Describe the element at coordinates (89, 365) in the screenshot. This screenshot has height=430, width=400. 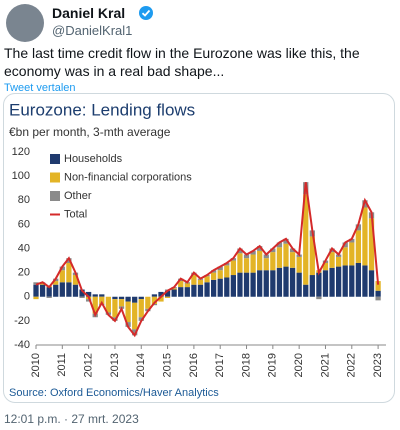
I see `x-tick-label: 2012` at that location.